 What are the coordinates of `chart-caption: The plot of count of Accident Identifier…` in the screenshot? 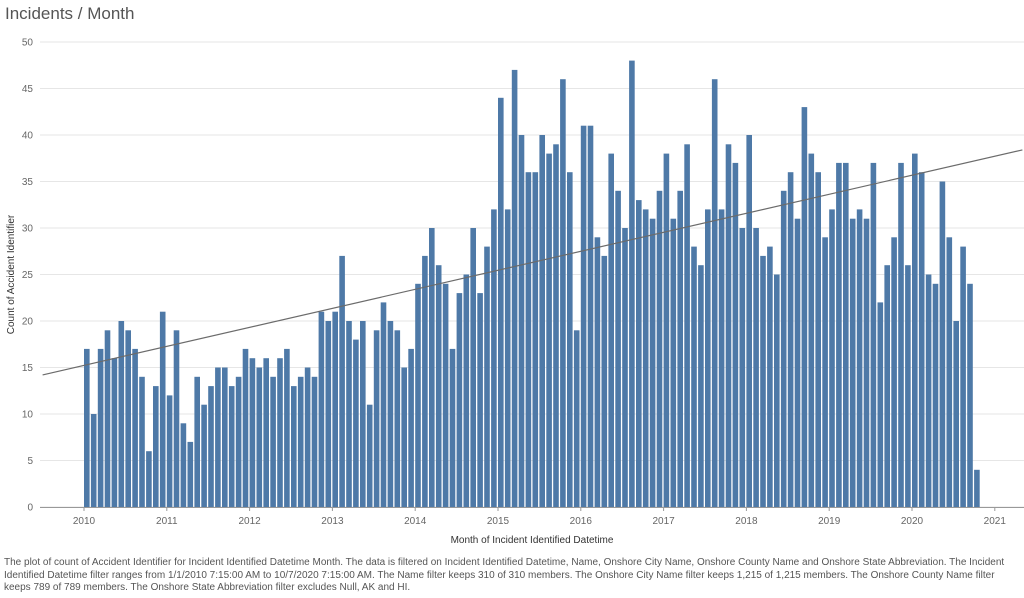 It's located at (504, 575).